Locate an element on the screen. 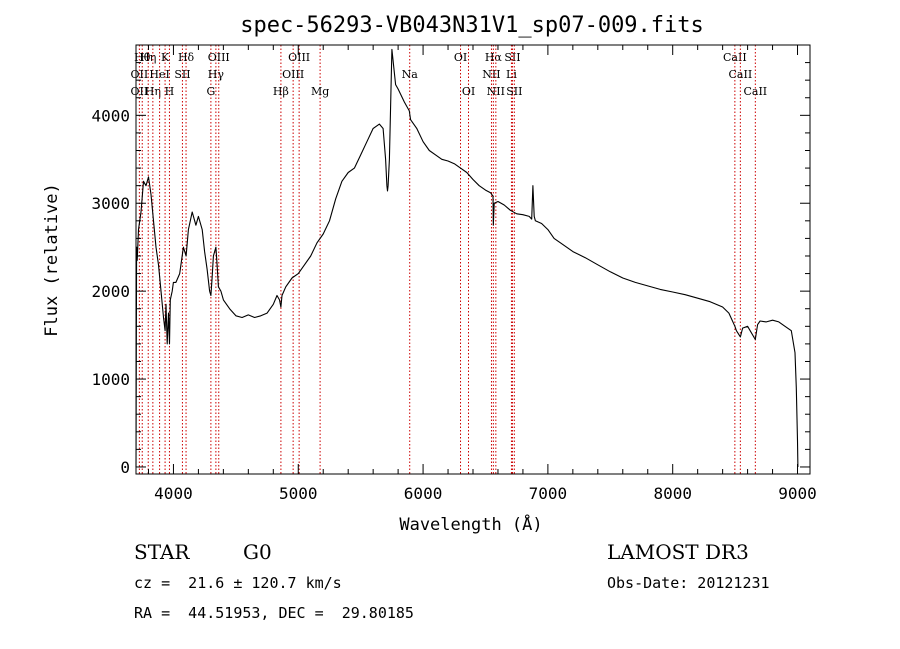 The height and width of the screenshot is (649, 900). y-tick-label: 4000 is located at coordinates (110, 115).